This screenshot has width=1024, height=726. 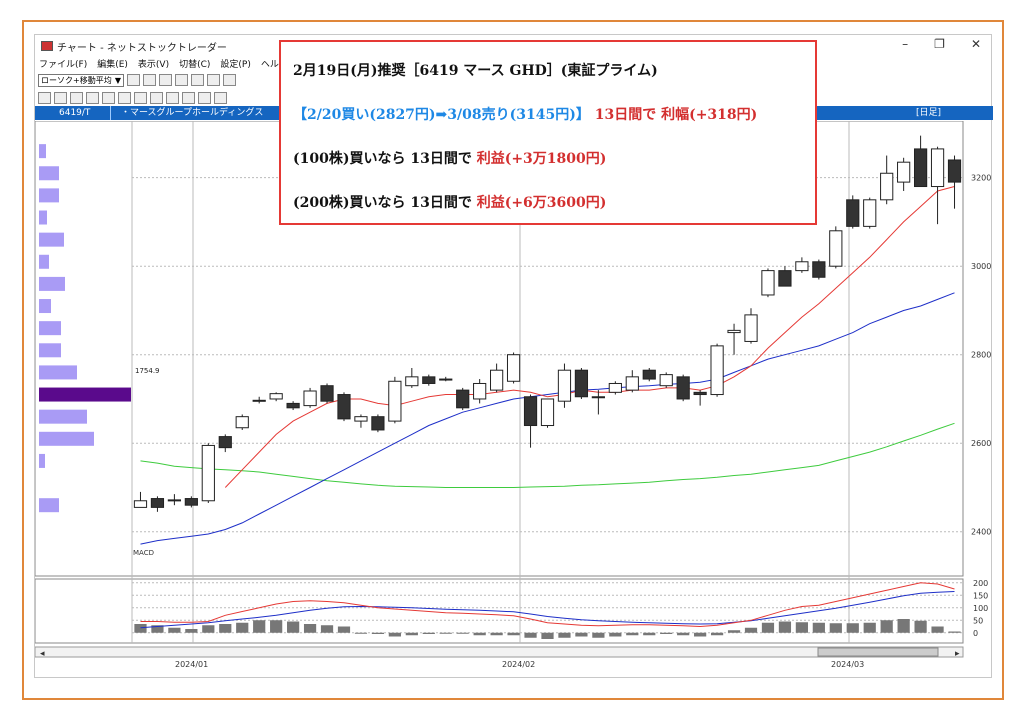 I want to click on menu-file: ファイル(F), so click(x=63, y=65).